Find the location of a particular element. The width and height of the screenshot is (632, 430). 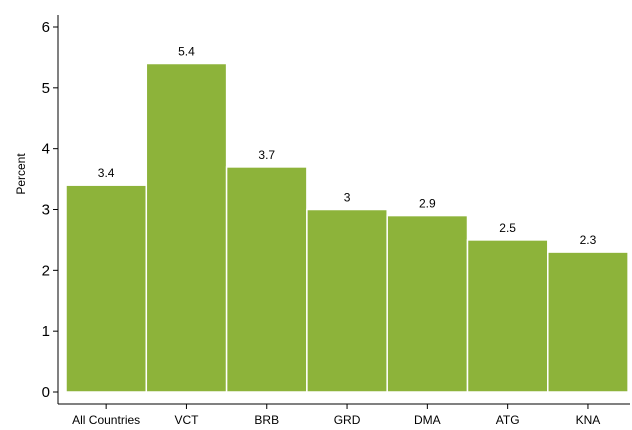

data-label-vct: 5.4 is located at coordinates (186, 52).